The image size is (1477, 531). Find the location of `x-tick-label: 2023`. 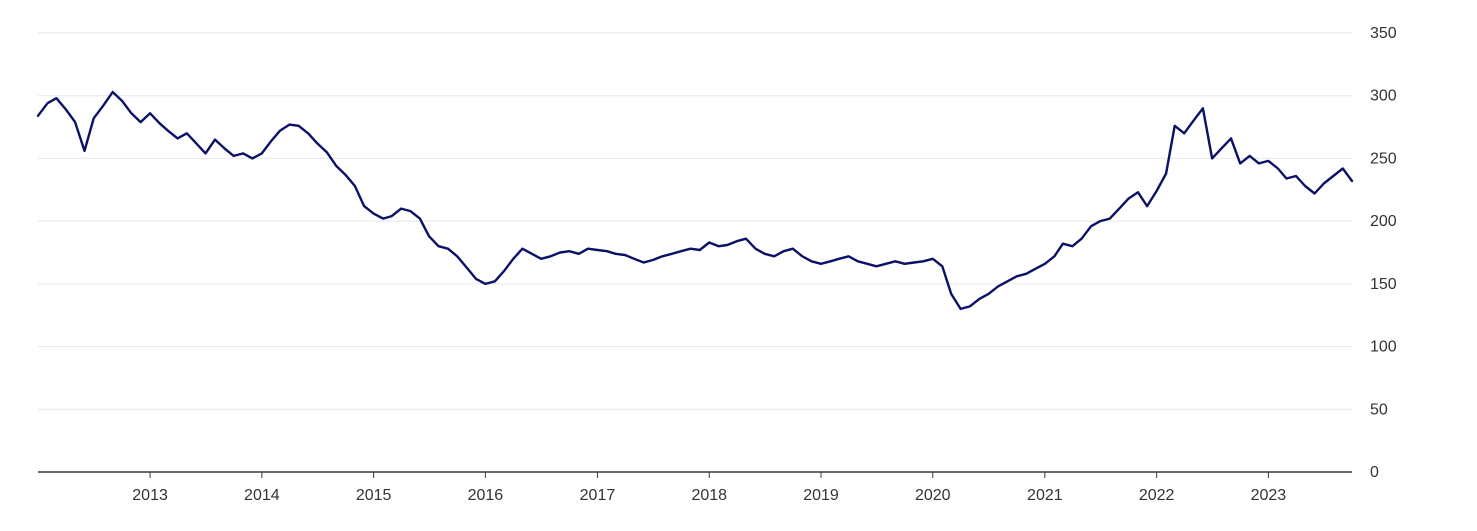

x-tick-label: 2023 is located at coordinates (1269, 495).